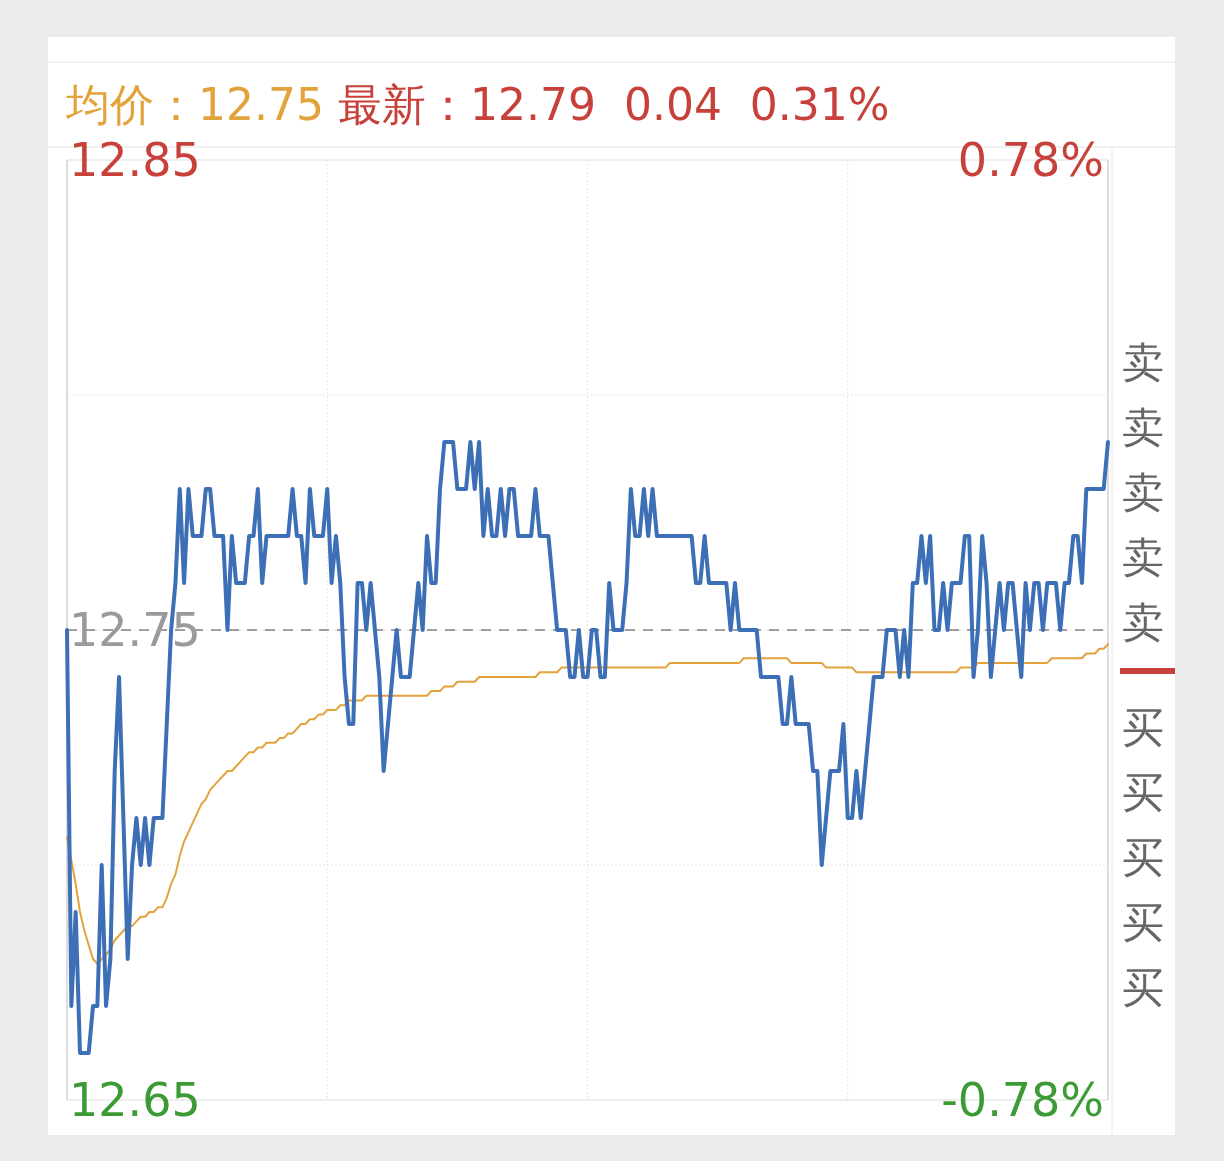 This screenshot has width=1224, height=1161. Describe the element at coordinates (1030, 160) in the screenshot. I see `y2-tick-label: 0.78%` at that location.